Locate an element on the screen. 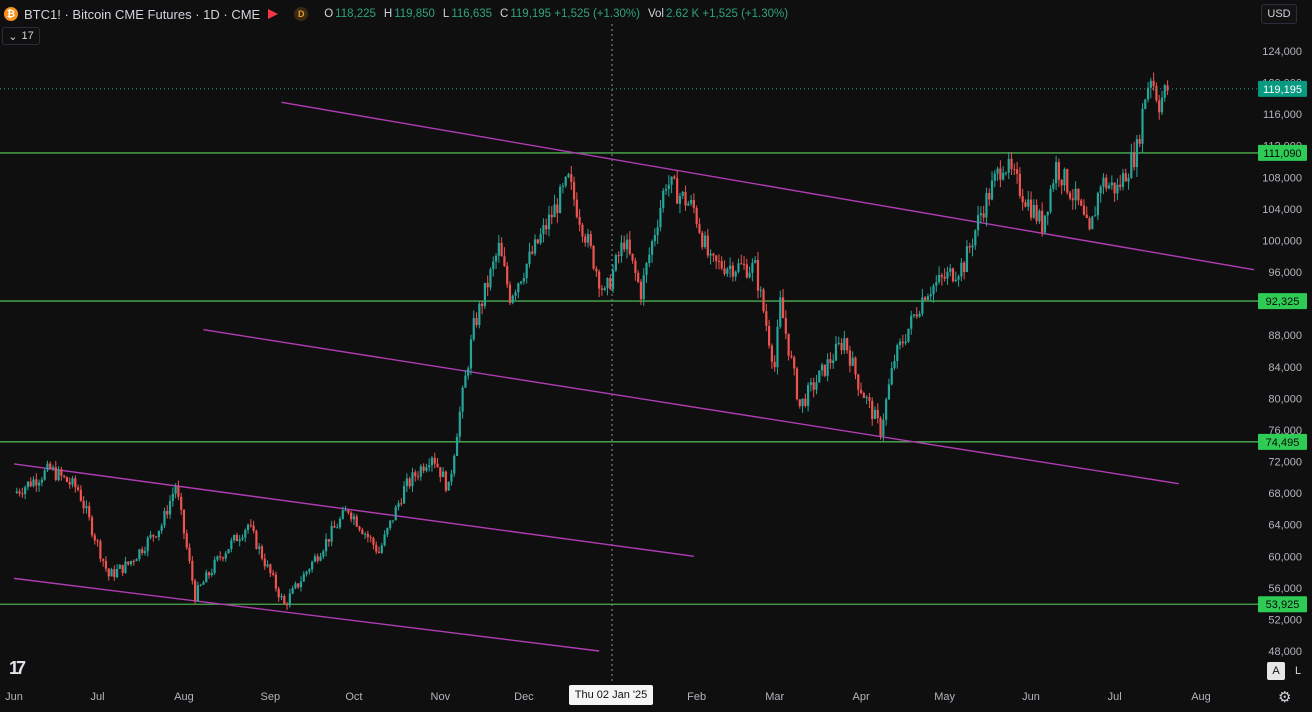 The image size is (1312, 712). y-tick-label: 108,000 is located at coordinates (1282, 178).